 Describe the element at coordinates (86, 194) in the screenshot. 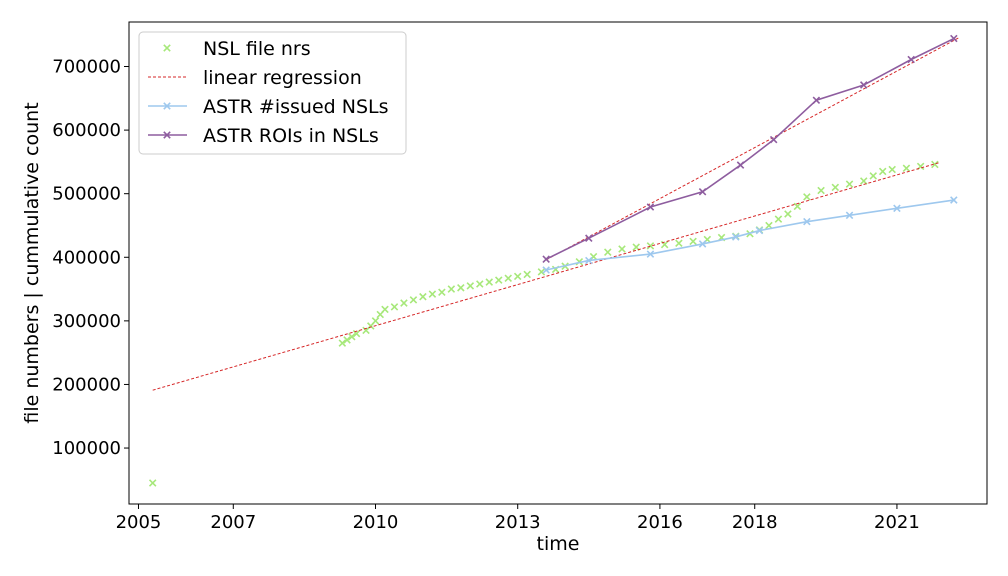

I see `y-tick-label: 500000` at that location.